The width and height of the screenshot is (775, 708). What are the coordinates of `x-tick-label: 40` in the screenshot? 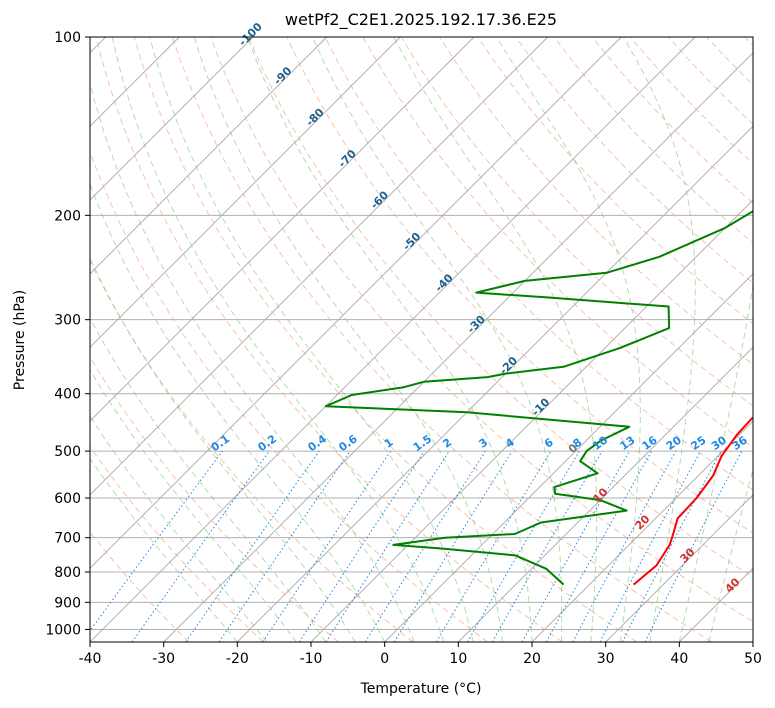 It's located at (679, 659).